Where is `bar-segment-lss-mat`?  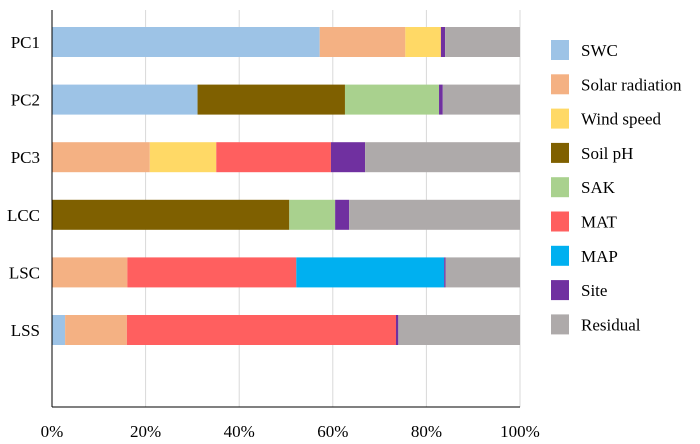
bar-segment-lss-mat is located at coordinates (261, 330).